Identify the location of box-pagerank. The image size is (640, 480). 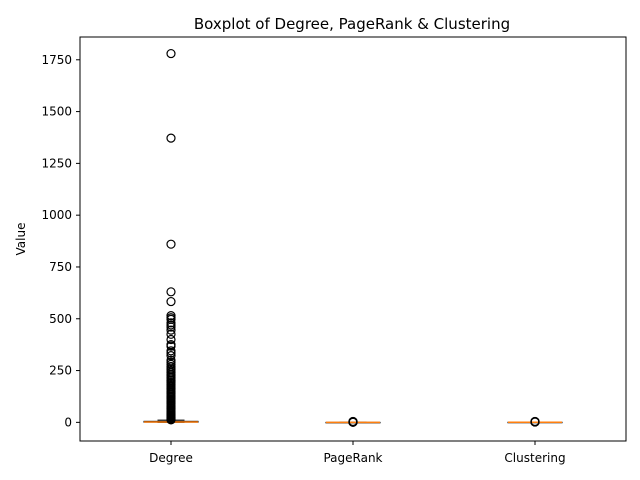
(353, 421).